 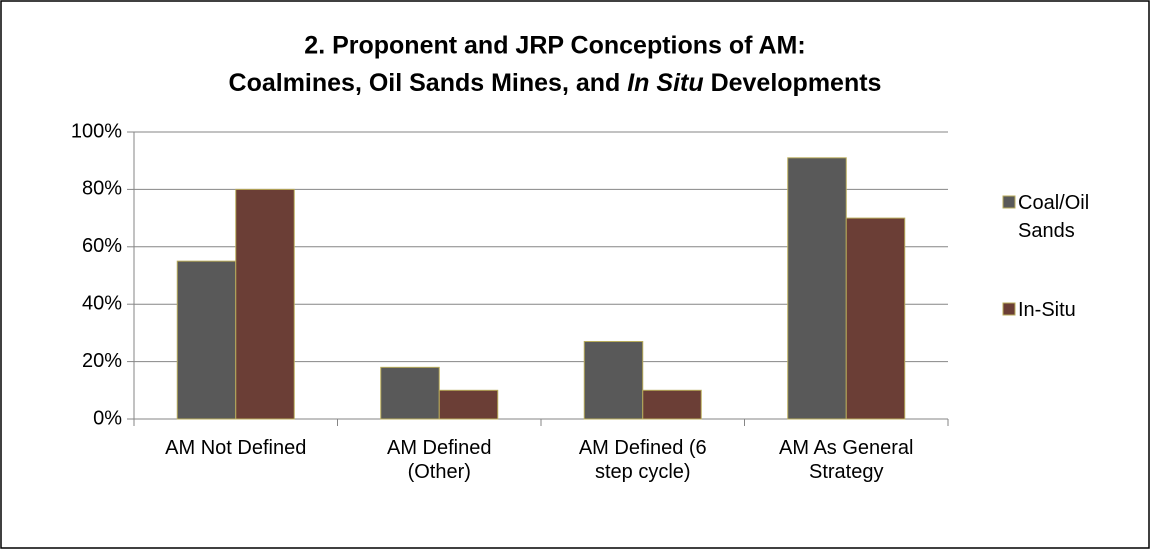 I want to click on title-part: Coalmines, Oil Sands Mines, and, so click(x=428, y=83).